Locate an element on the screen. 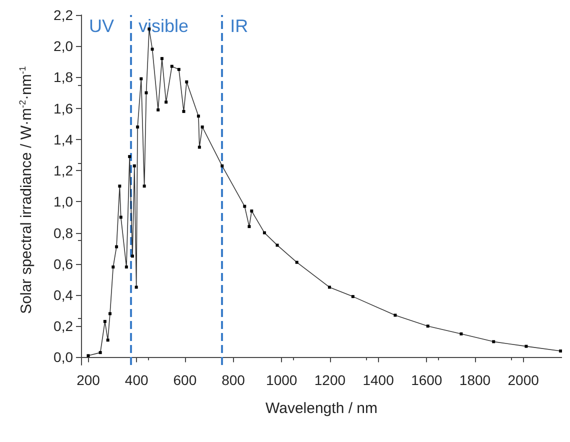 This screenshot has height=442, width=570. x-tick-label: 1800 is located at coordinates (475, 380).